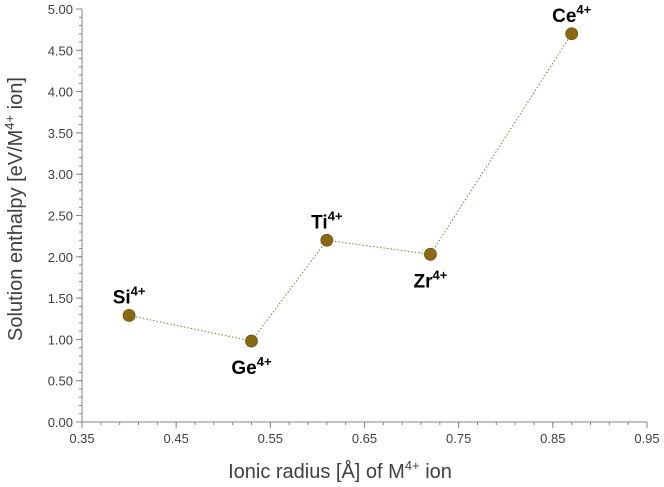 This screenshot has height=487, width=664. What do you see at coordinates (60, 257) in the screenshot?
I see `y-tick-label: 2.00` at bounding box center [60, 257].